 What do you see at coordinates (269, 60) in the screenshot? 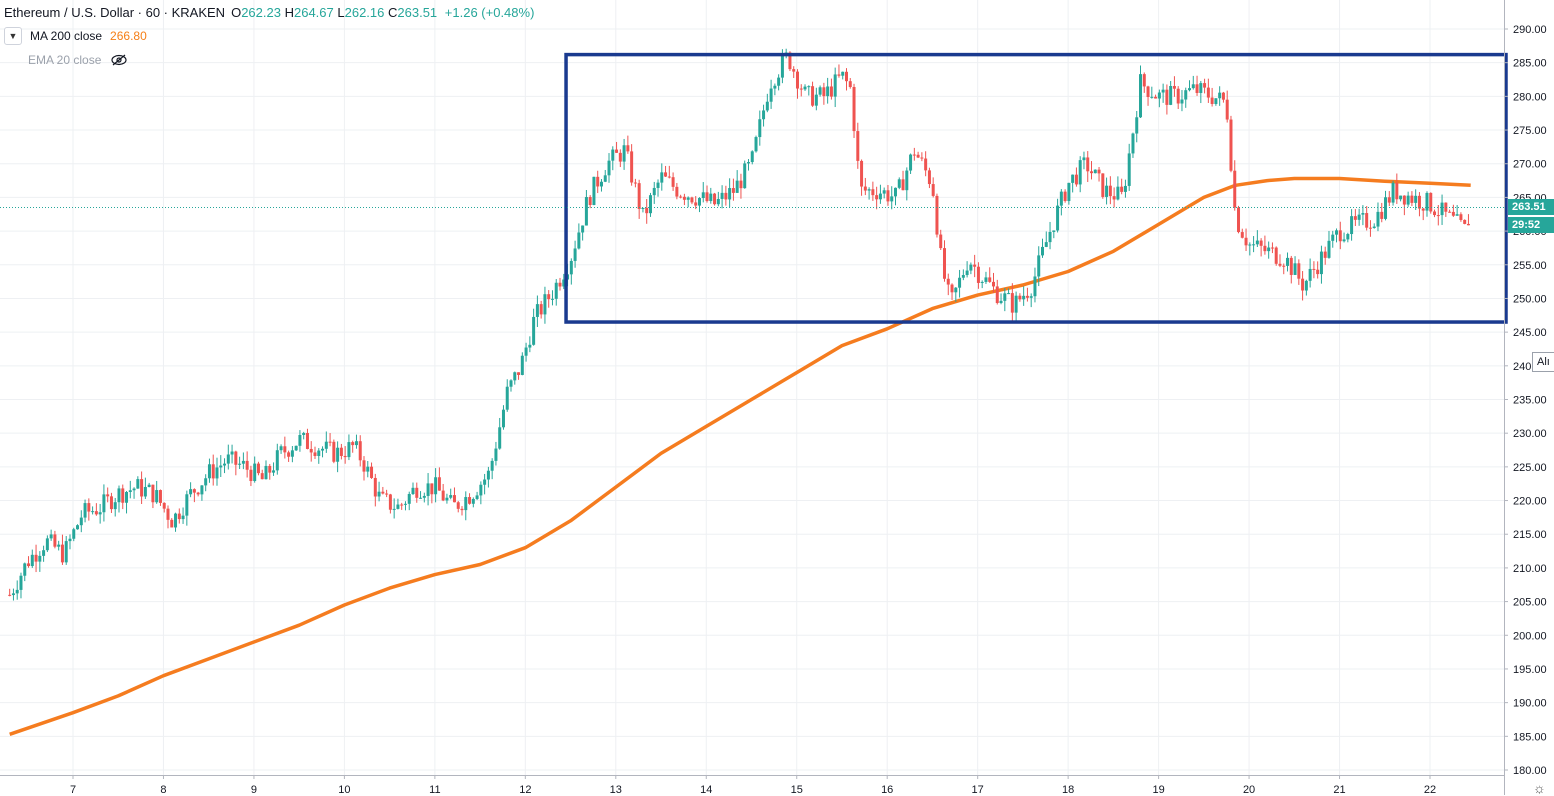
I see `indicator-row-ema20: EMA 20 close` at bounding box center [269, 60].